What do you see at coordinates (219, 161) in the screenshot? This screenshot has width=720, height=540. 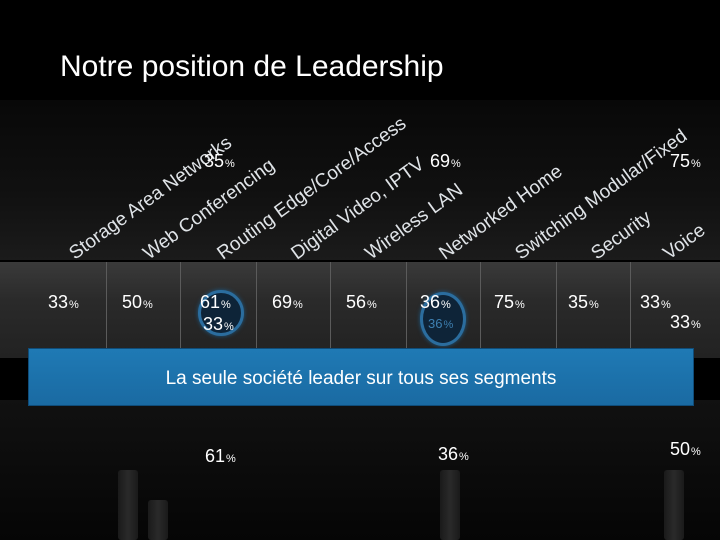 I see `top-percent: 35%` at bounding box center [219, 161].